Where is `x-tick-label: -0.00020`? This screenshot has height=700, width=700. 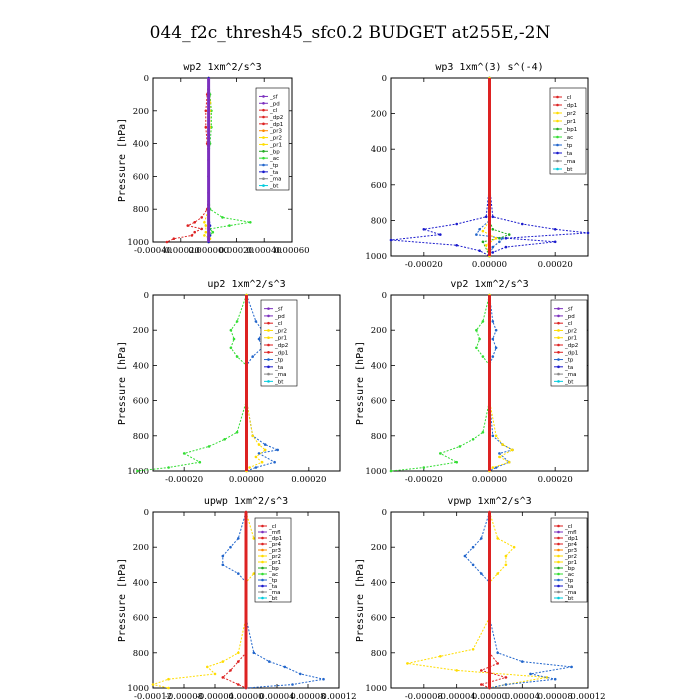
x-tick-label: -0.00020 is located at coordinates (424, 265).